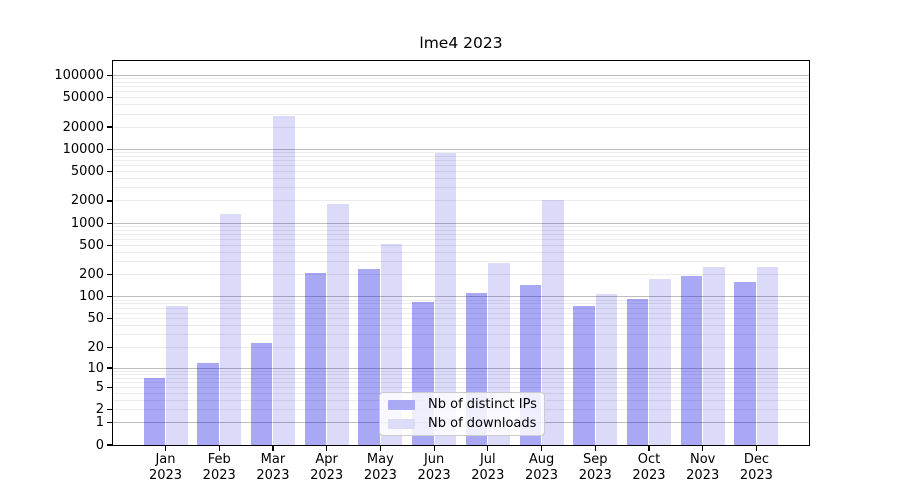 This screenshot has width=900, height=500. What do you see at coordinates (482, 423) in the screenshot?
I see `legend-label-downloads: Nb of downloads` at bounding box center [482, 423].